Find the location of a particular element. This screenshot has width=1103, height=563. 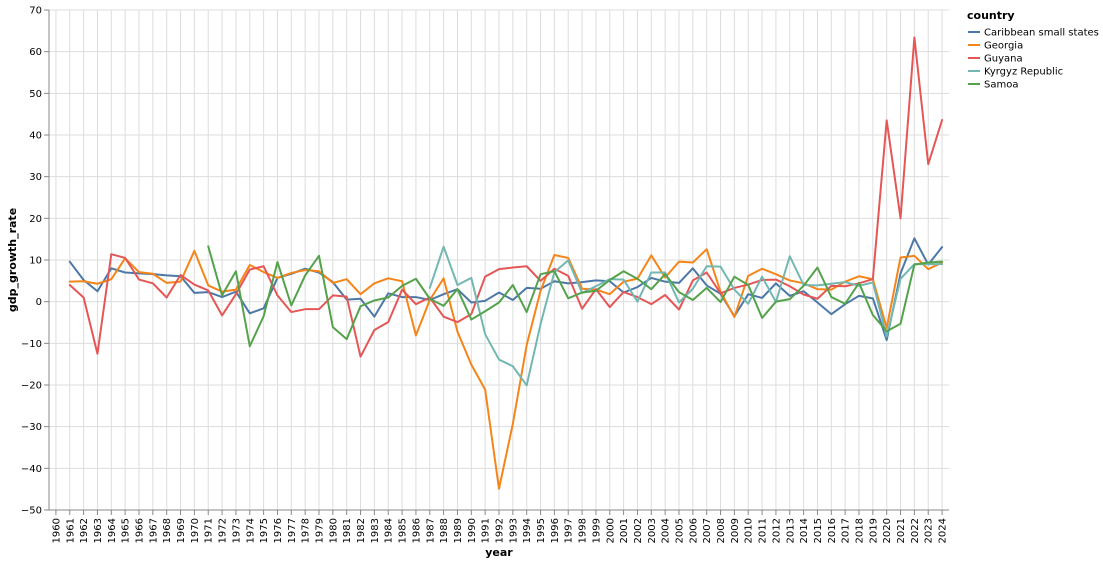

x-tick-label: 1998 is located at coordinates (583, 530).